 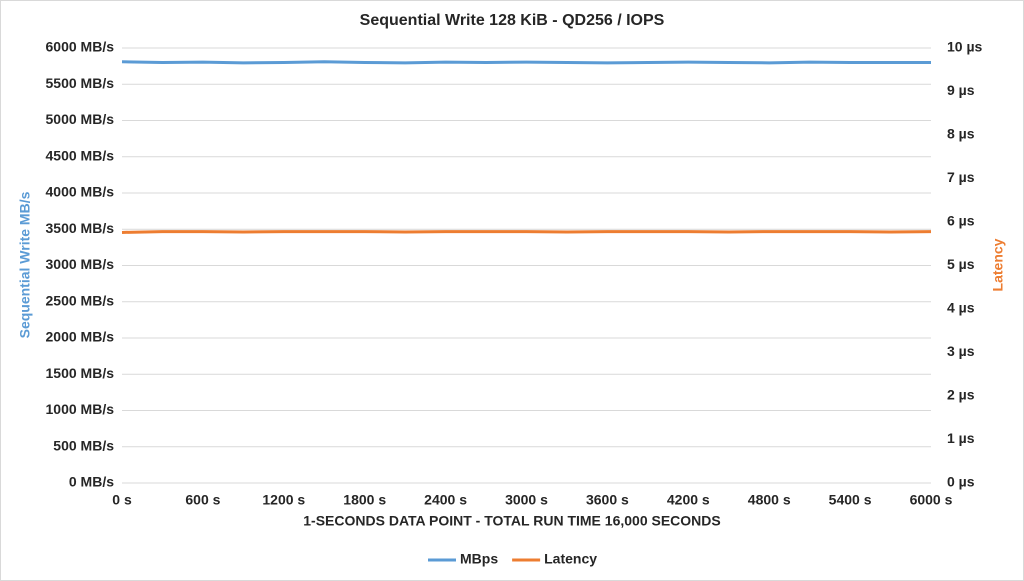 I want to click on y-tick-label: 500 MB/s, so click(x=83, y=445).